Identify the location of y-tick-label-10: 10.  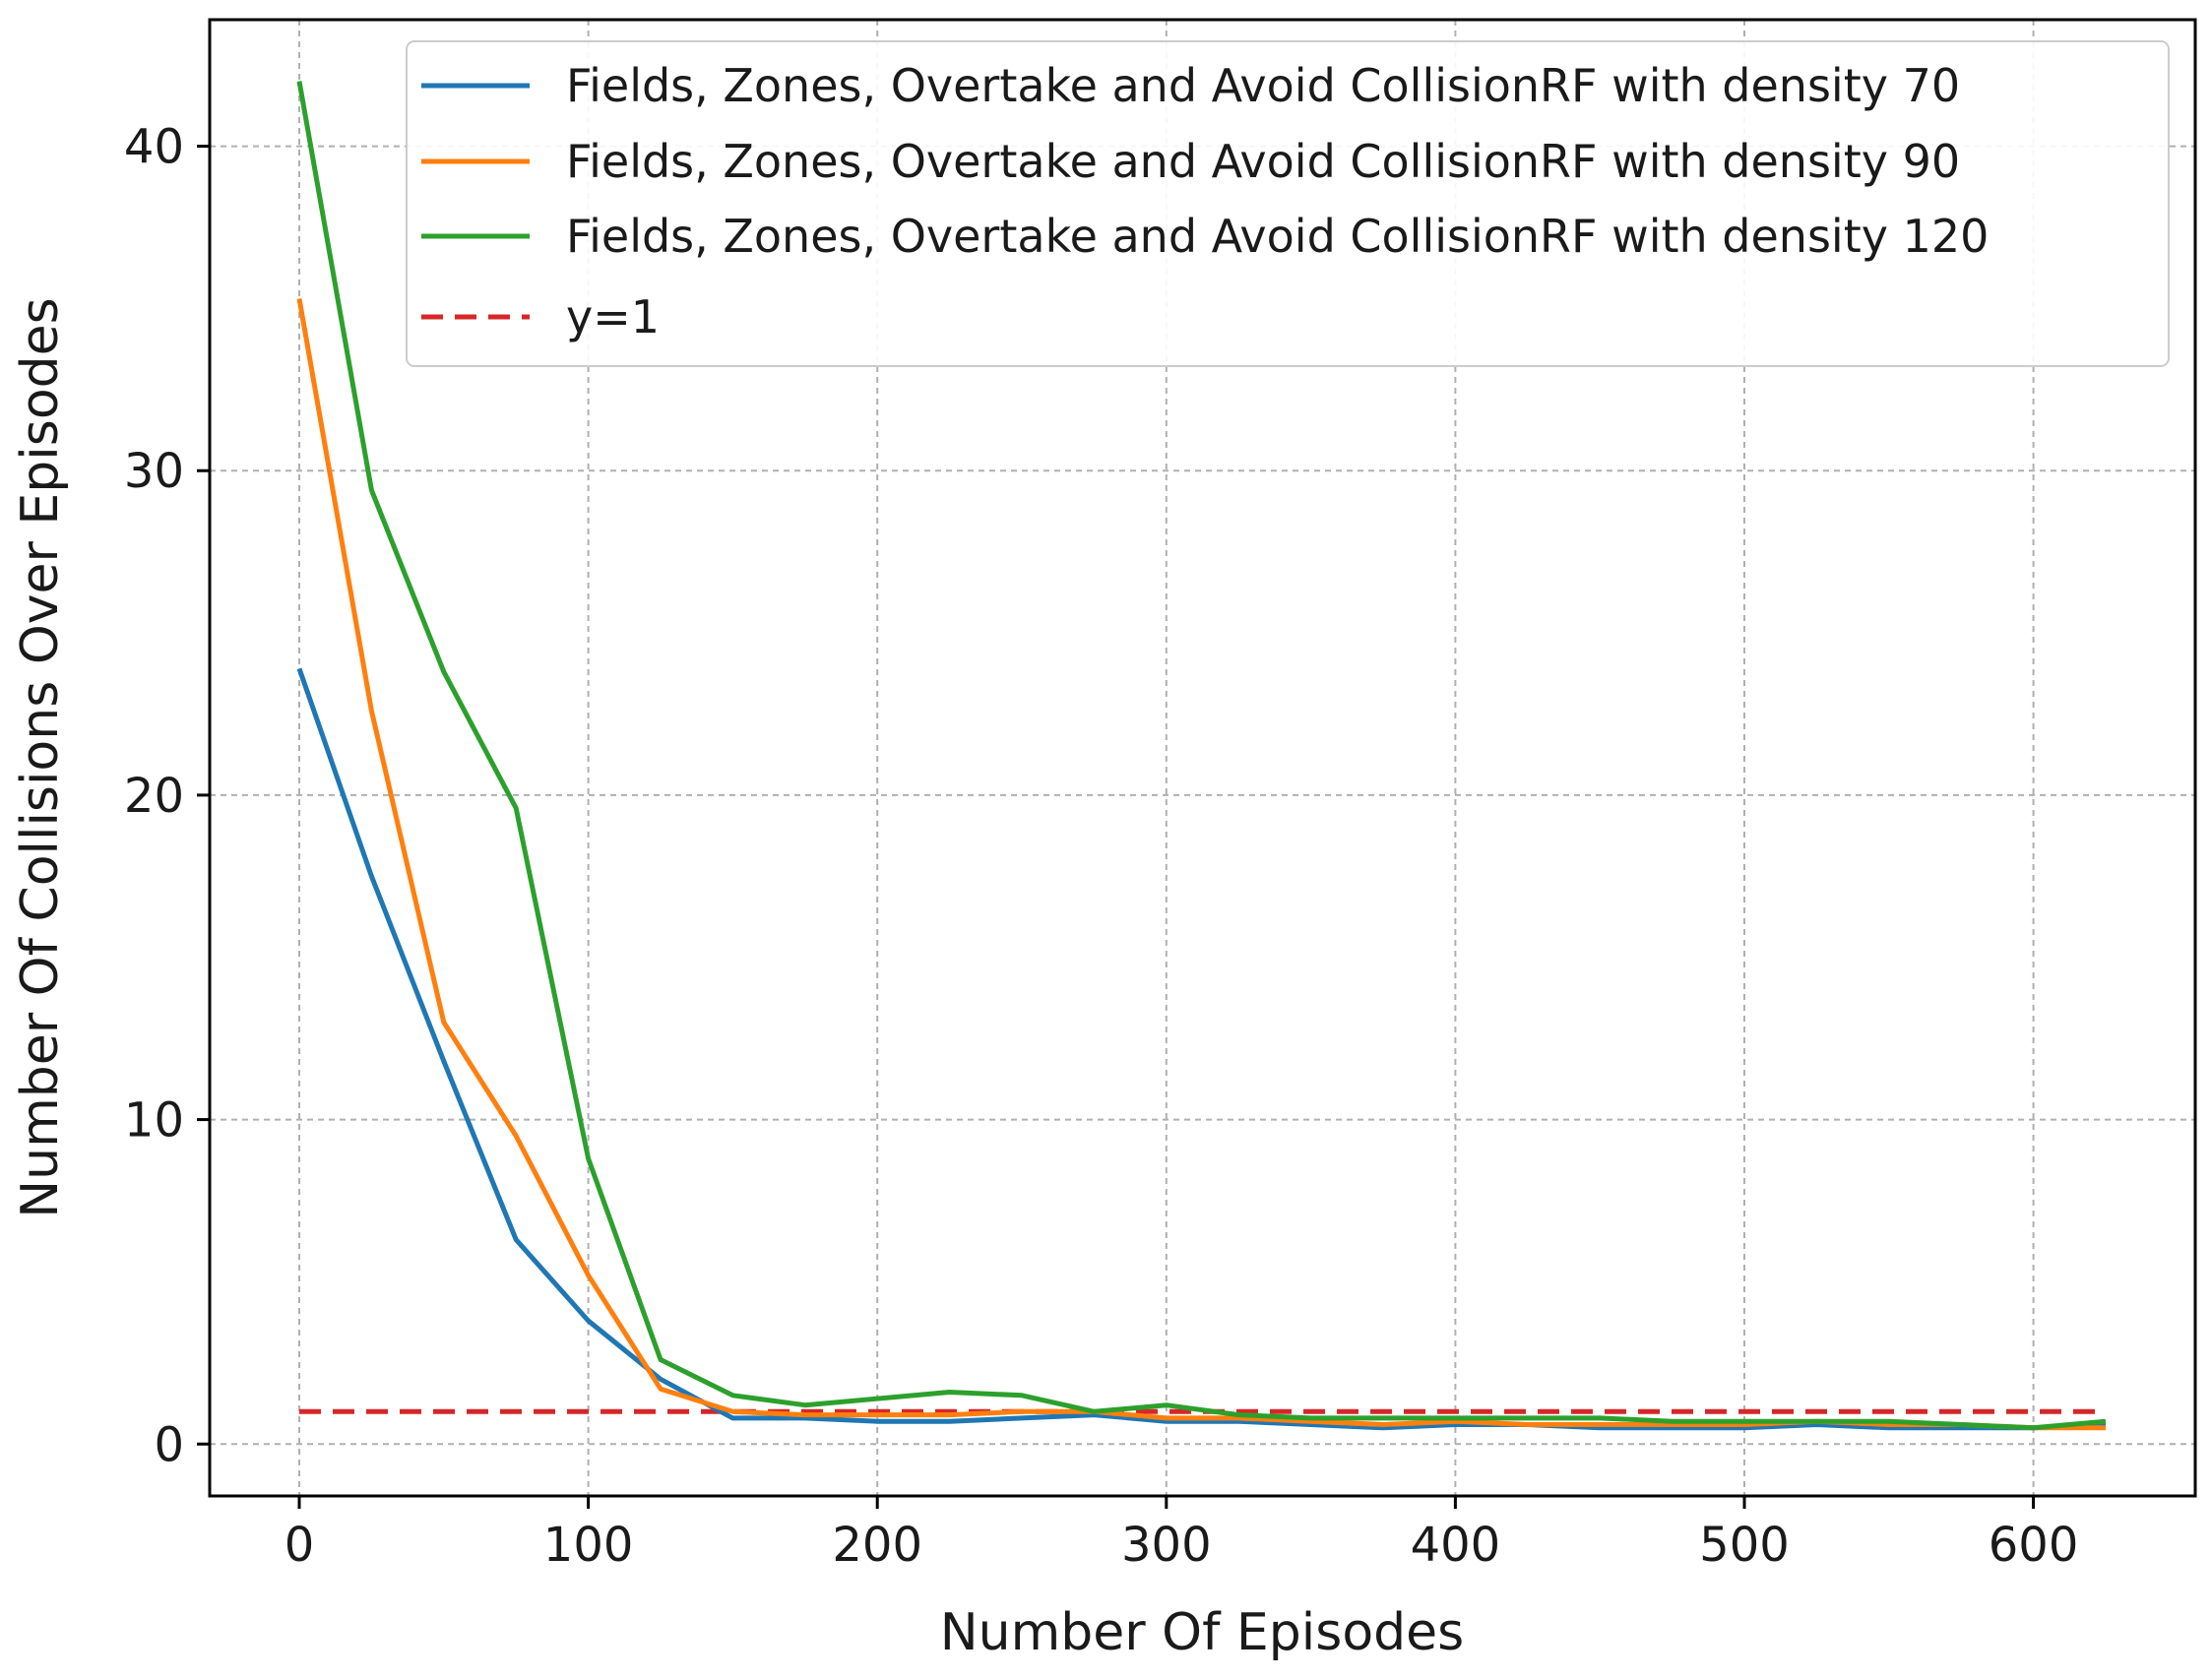
(154, 1121).